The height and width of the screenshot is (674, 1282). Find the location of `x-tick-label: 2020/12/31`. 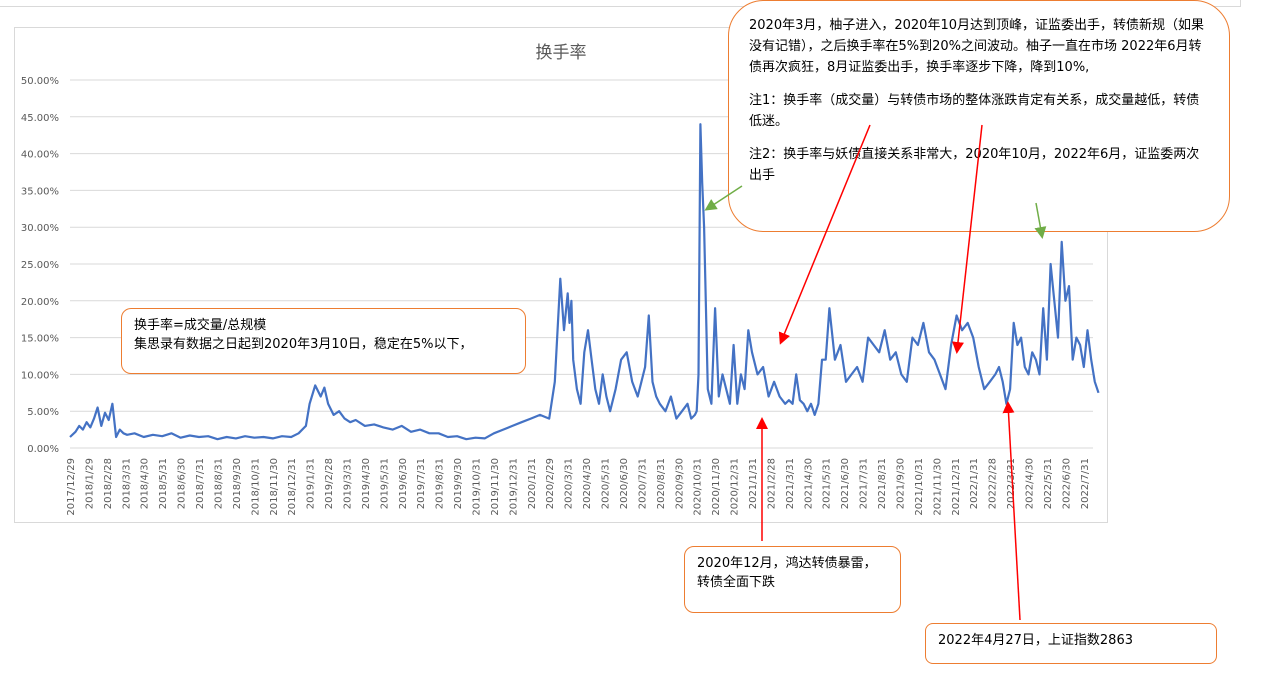

x-tick-label: 2020/12/31 is located at coordinates (735, 487).